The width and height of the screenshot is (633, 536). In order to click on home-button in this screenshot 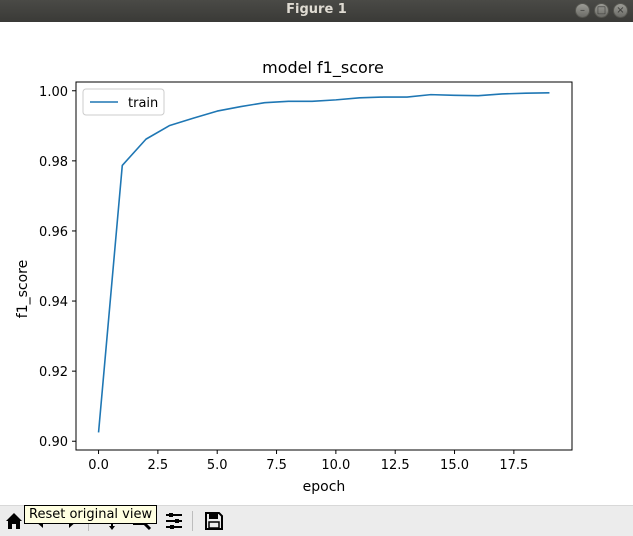, I will do `click(14, 521)`.